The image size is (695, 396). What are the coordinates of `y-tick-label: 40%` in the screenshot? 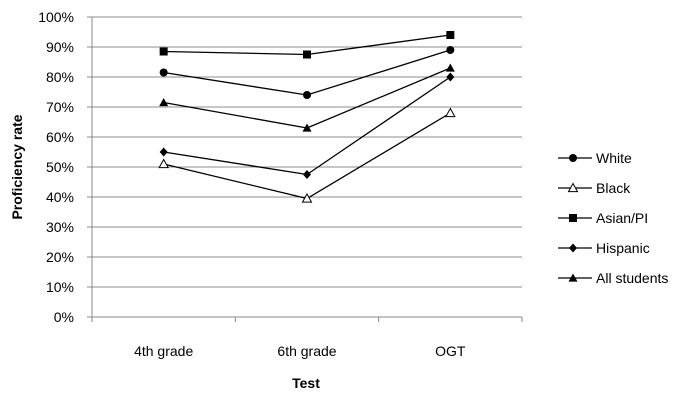 It's located at (60, 197).